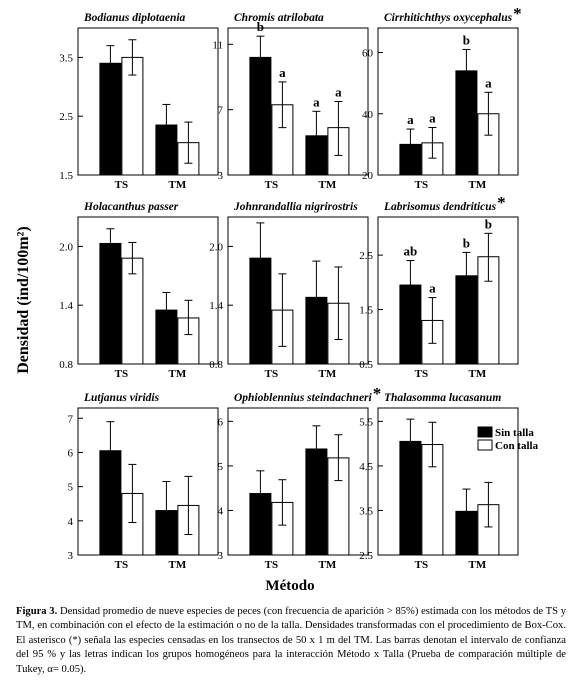 The image size is (580, 690). Describe the element at coordinates (131, 207) in the screenshot. I see `subplot-title: Holacanthus passer` at that location.